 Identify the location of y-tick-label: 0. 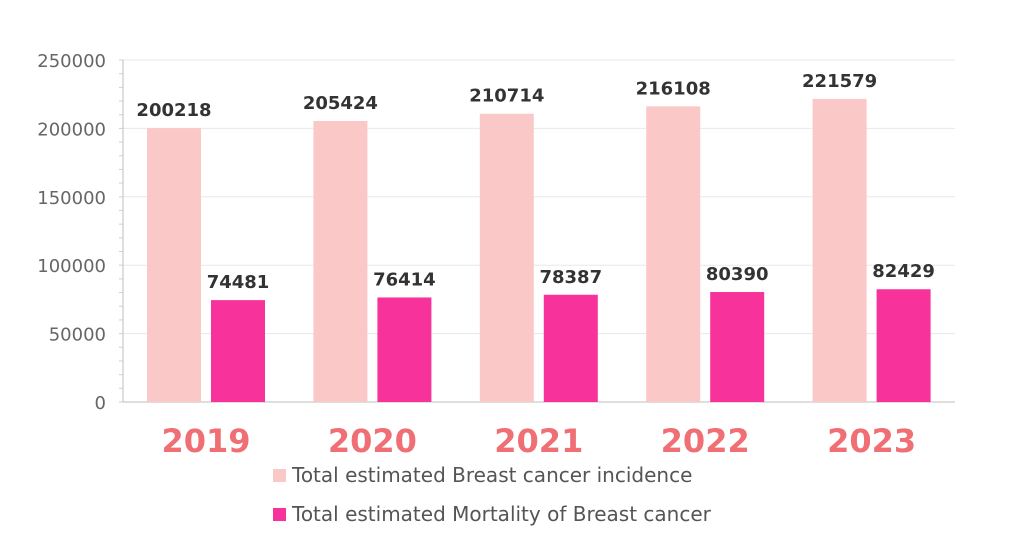
(100, 403).